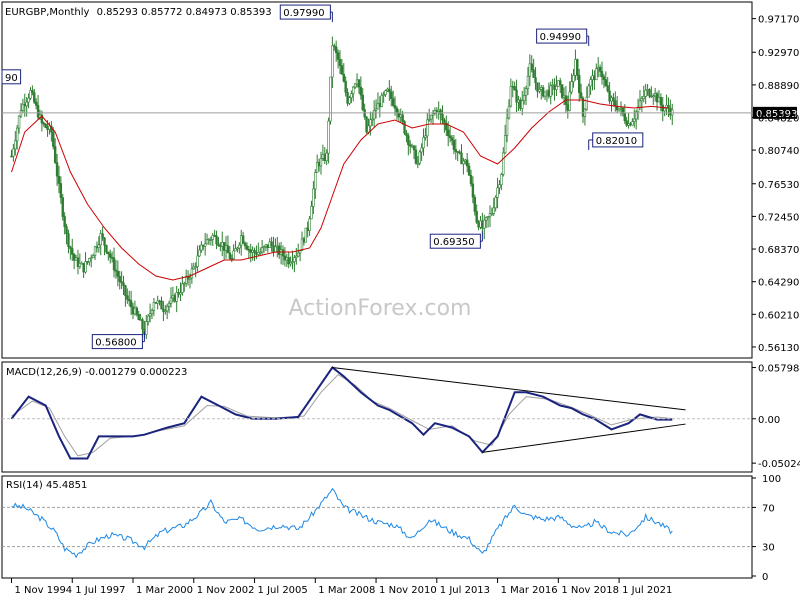 The width and height of the screenshot is (800, 600). Describe the element at coordinates (115, 343) in the screenshot. I see `annotation-label: 0.56800` at that location.